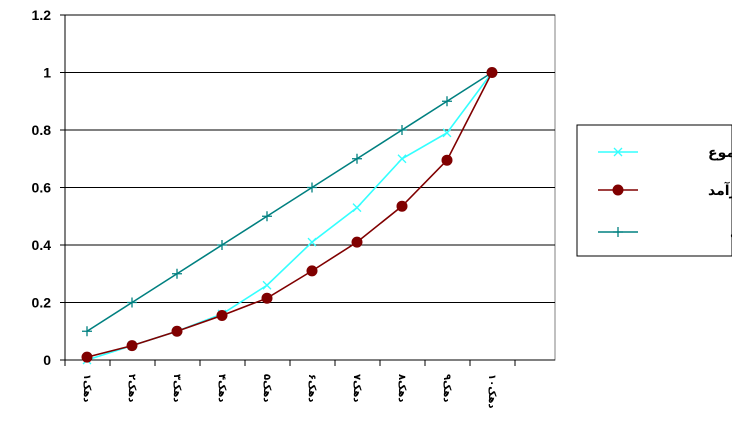 Image resolution: width=732 pixels, height=427 pixels. Describe the element at coordinates (131, 388) in the screenshot. I see `x-tick-label: دهک۲` at that location.